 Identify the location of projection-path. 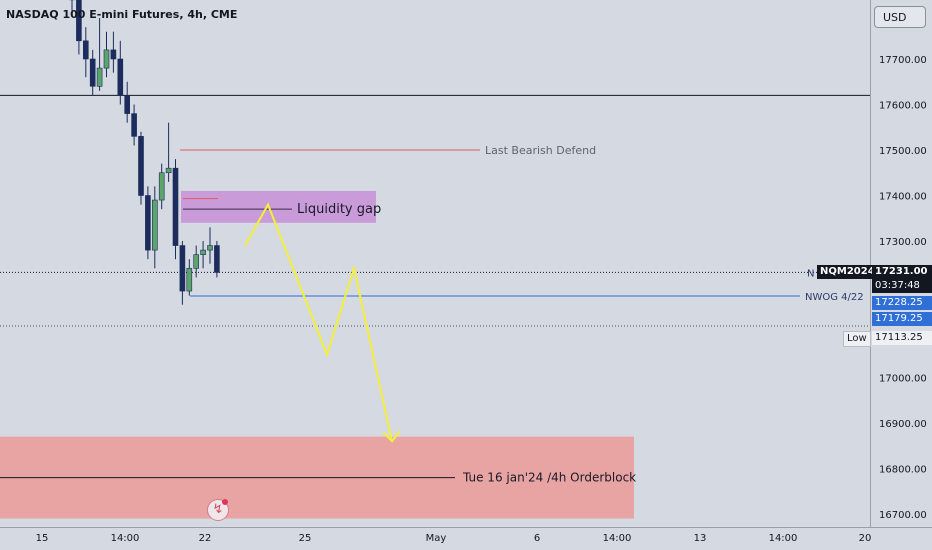
(318, 322).